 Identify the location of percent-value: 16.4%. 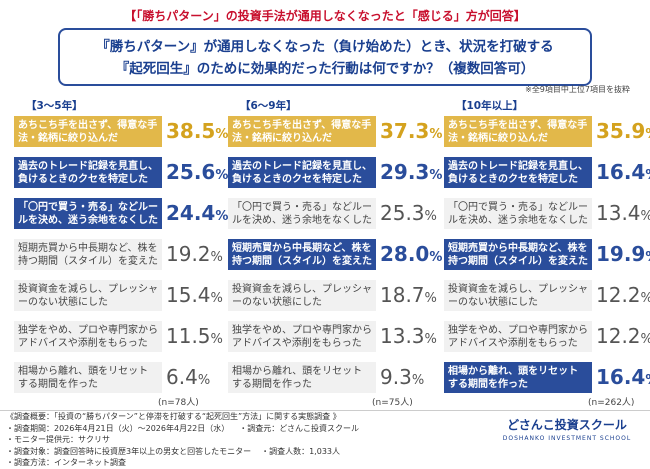
(623, 377).